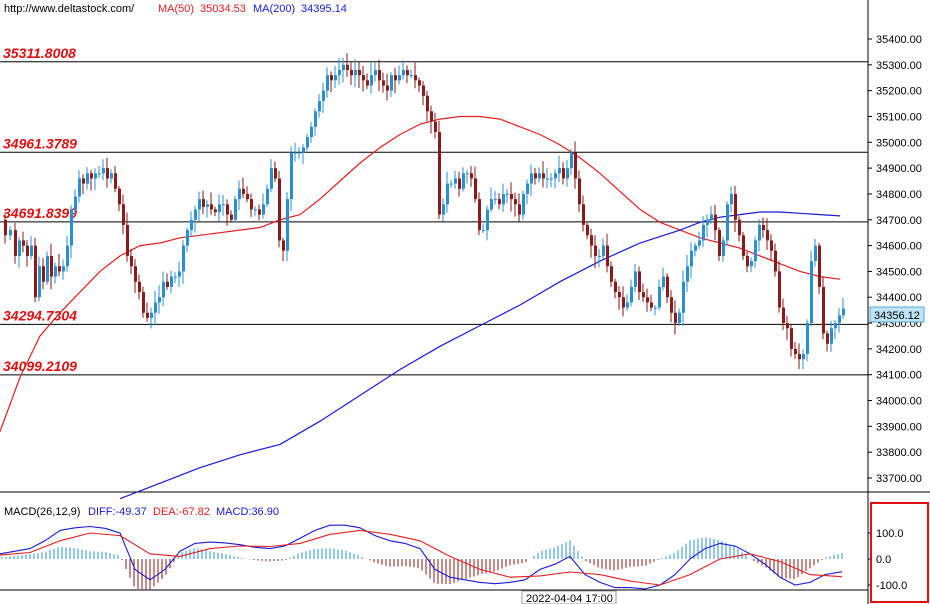 The width and height of the screenshot is (930, 604). What do you see at coordinates (899, 143) in the screenshot?
I see `price-tick-label: 35000.00` at bounding box center [899, 143].